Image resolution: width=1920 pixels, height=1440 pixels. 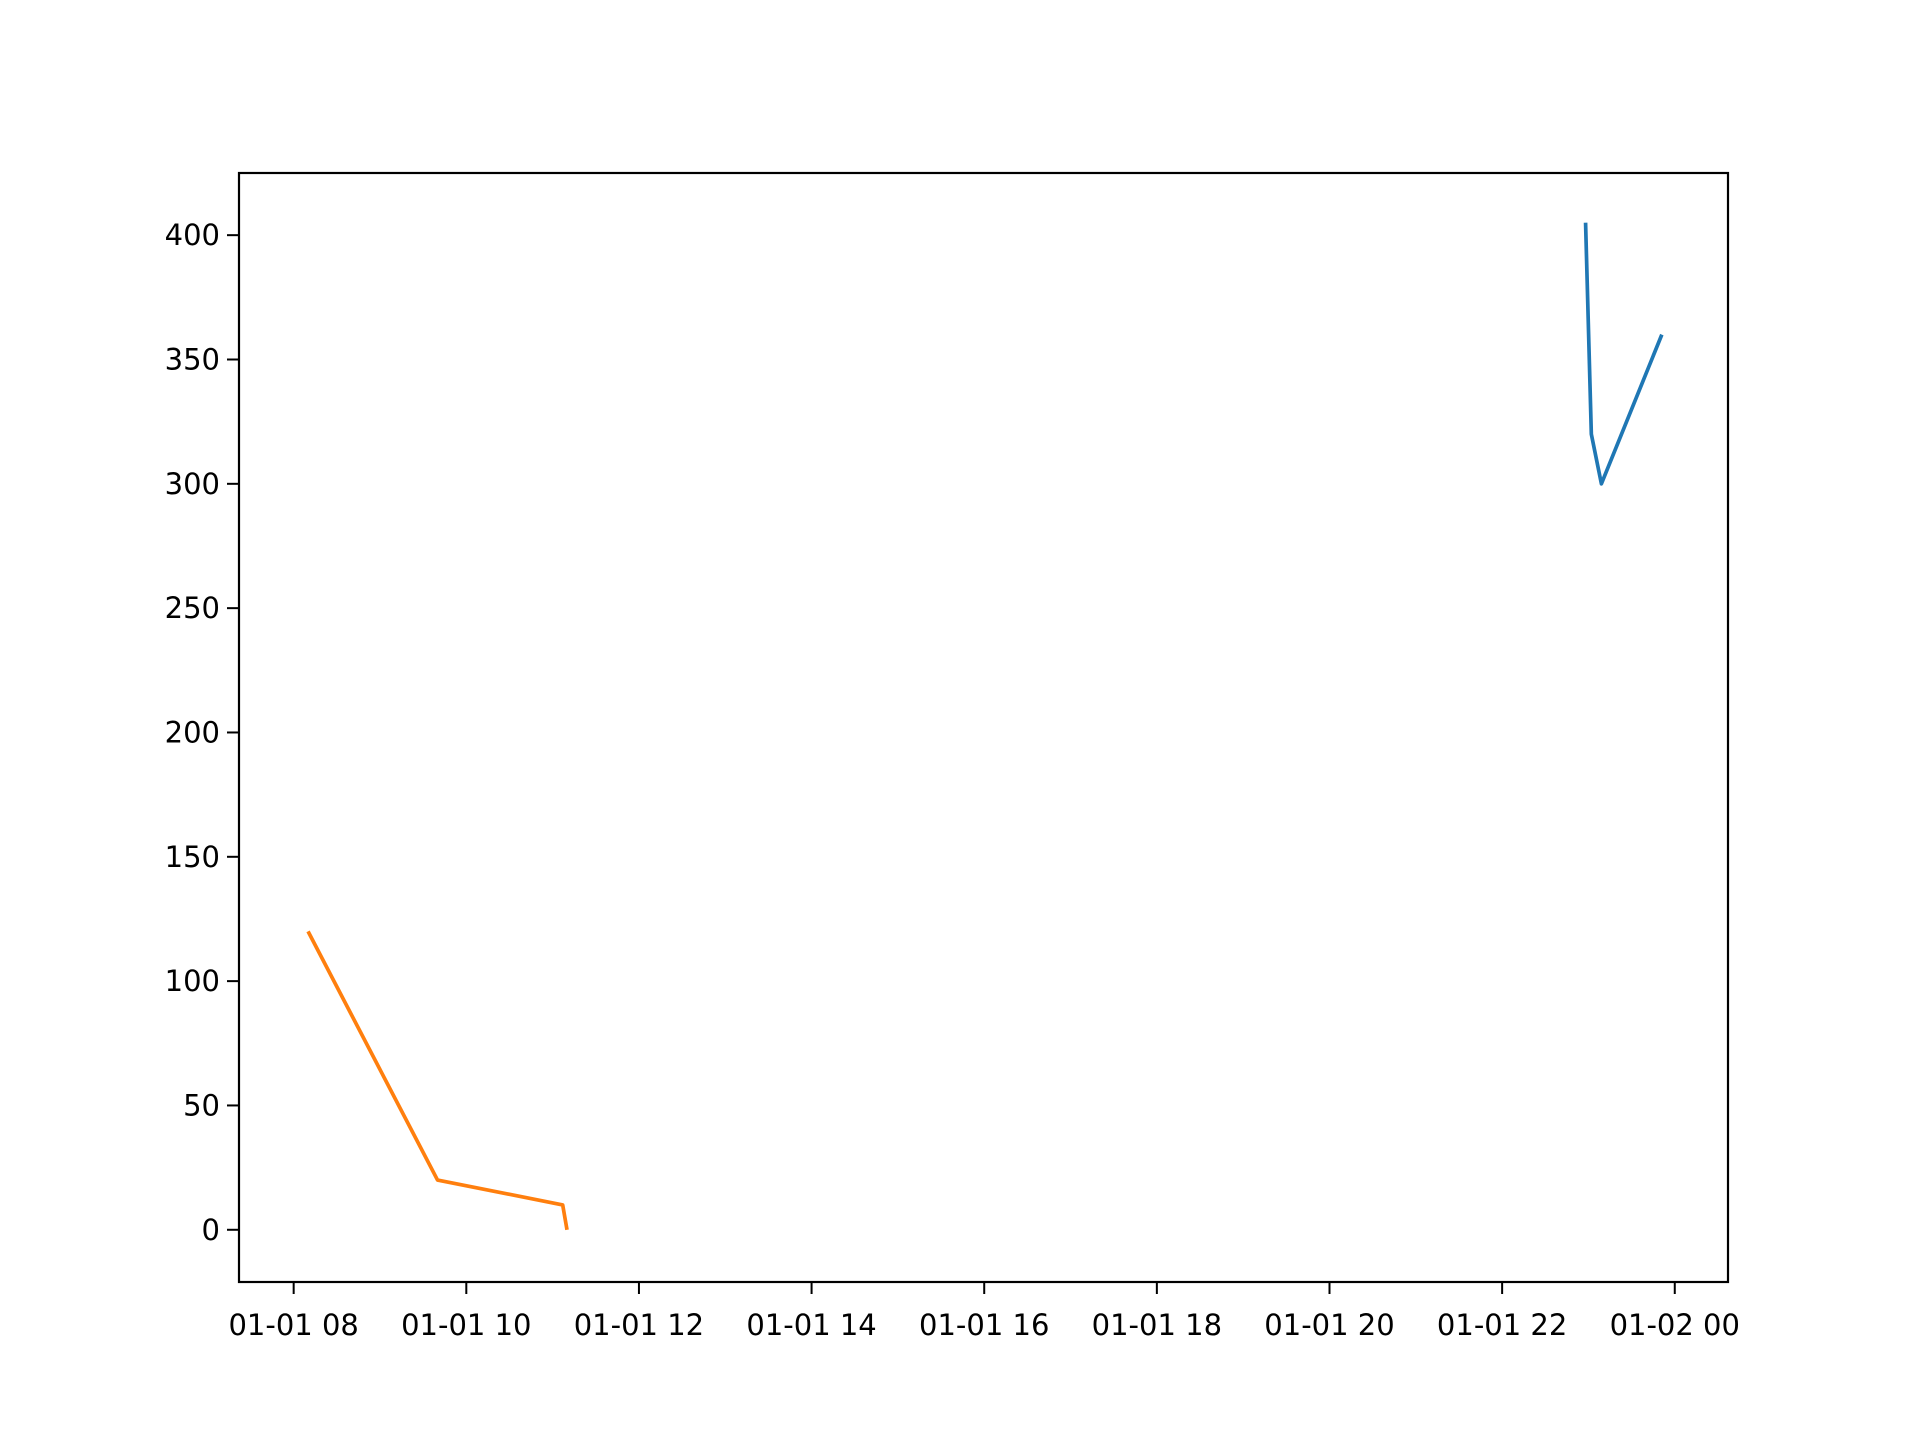 What do you see at coordinates (984, 1325) in the screenshot?
I see `x-tick-label: 01-01 16` at bounding box center [984, 1325].